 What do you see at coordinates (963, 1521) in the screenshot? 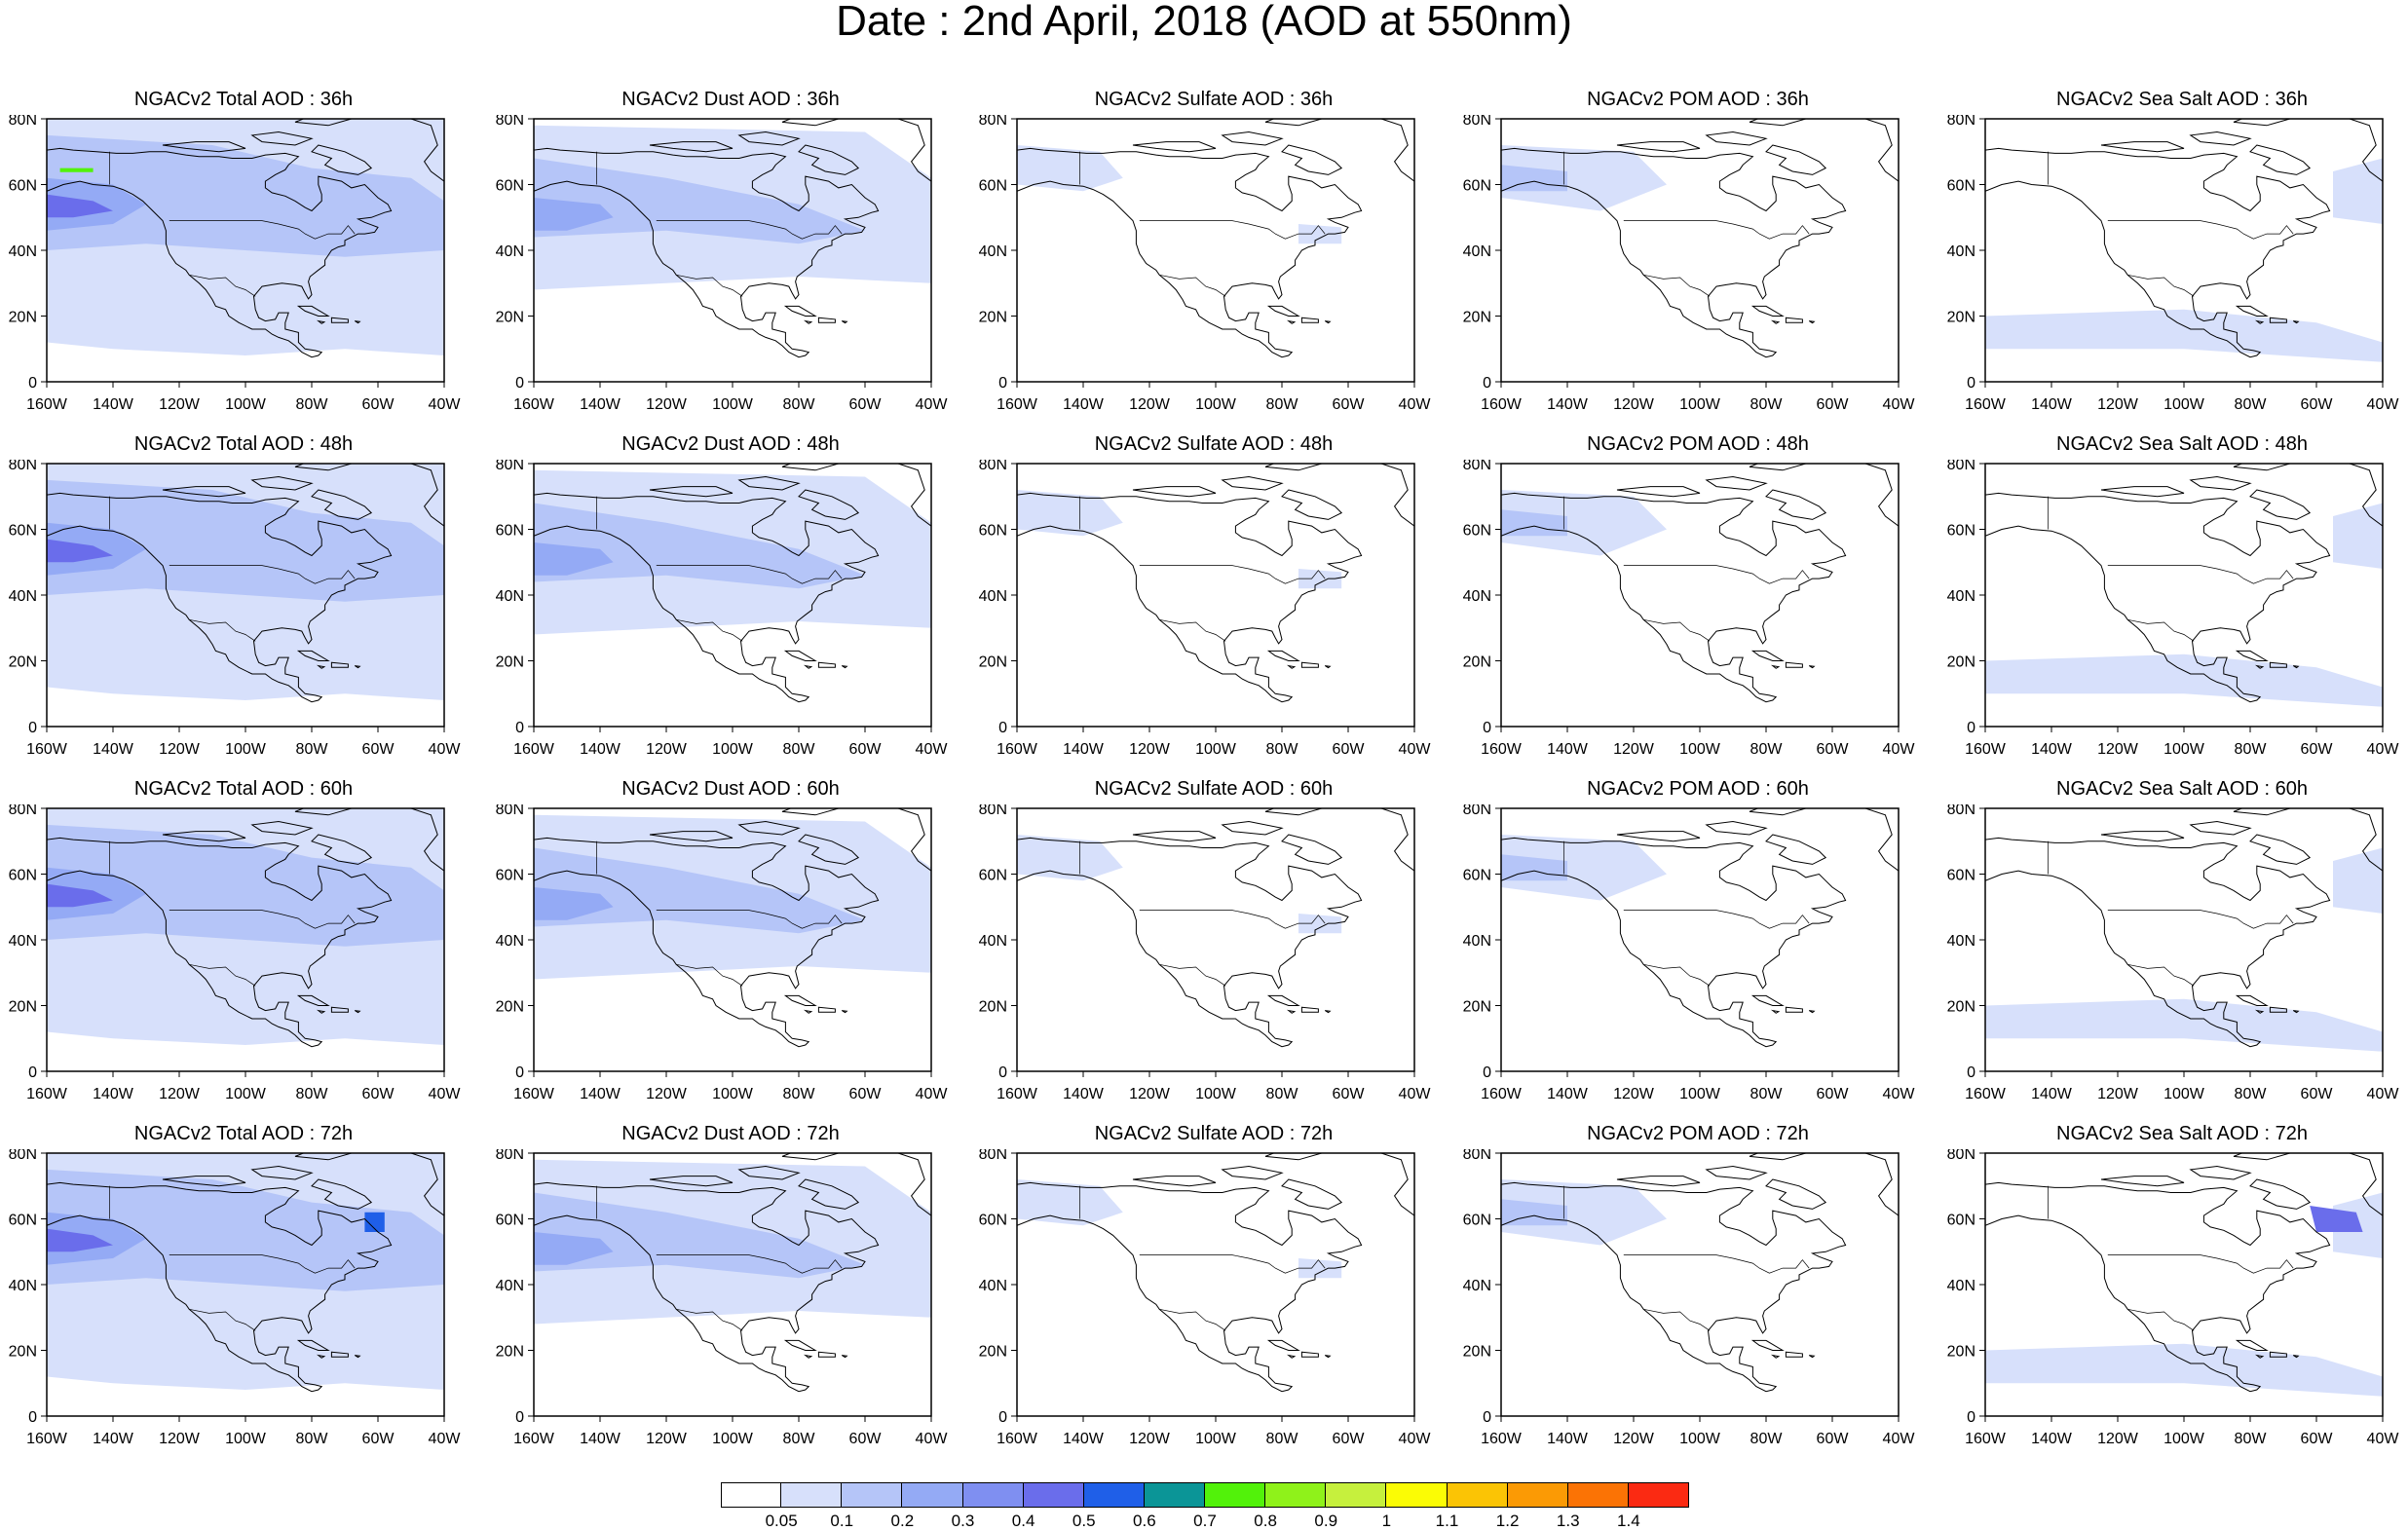
I see `colorbar-label: 0.3` at bounding box center [963, 1521].